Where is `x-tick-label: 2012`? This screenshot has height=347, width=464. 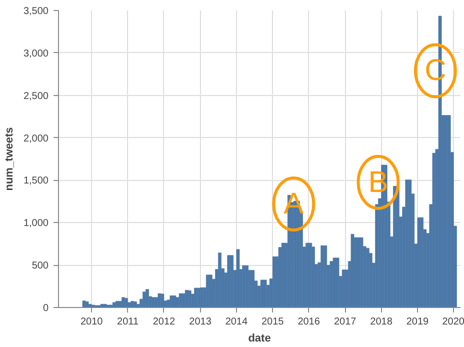
x-tick-label: 2012 is located at coordinates (164, 322).